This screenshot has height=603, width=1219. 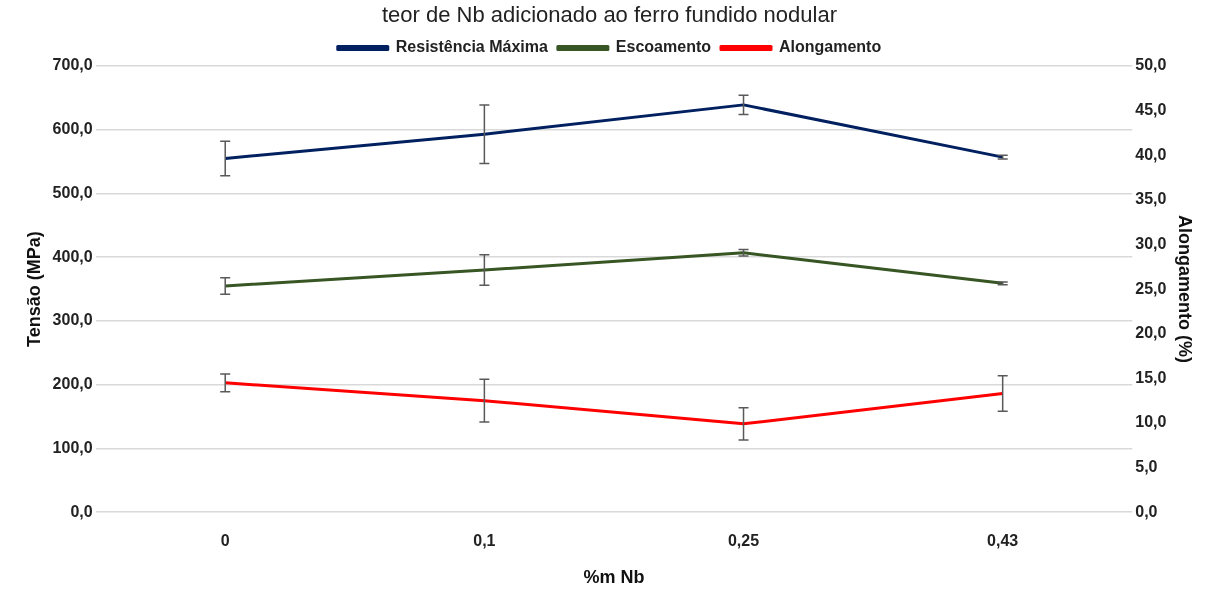 I want to click on y2-tick-label: 15,0, so click(x=1151, y=377).